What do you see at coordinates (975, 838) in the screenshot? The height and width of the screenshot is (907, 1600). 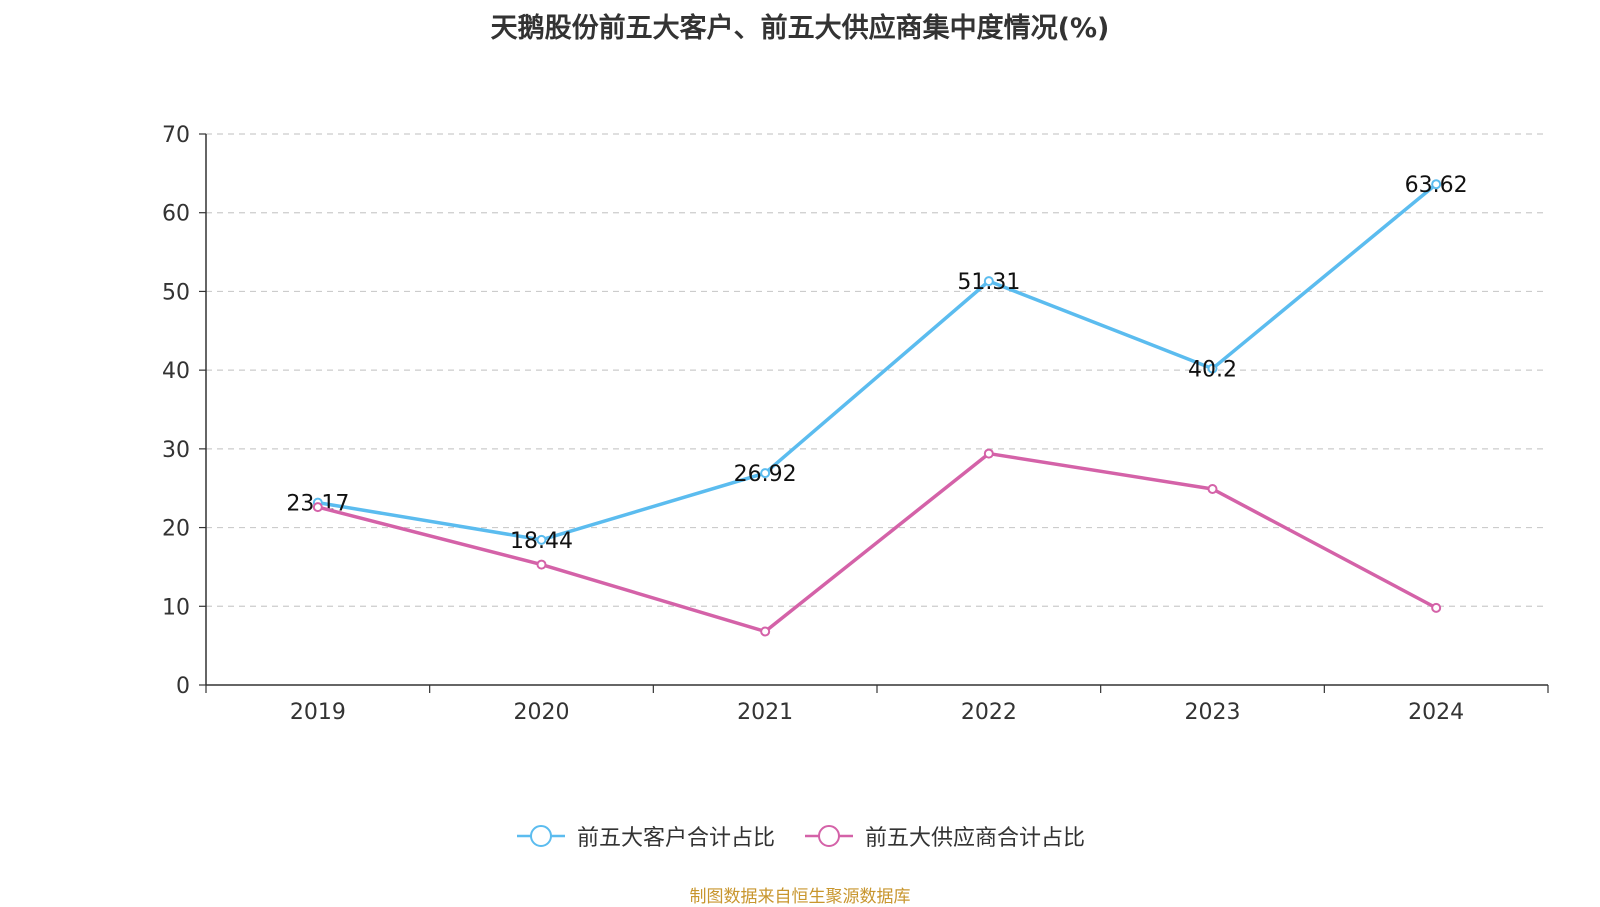 I see `legend-label-suppliers: 前五大供应商合计占比` at bounding box center [975, 838].